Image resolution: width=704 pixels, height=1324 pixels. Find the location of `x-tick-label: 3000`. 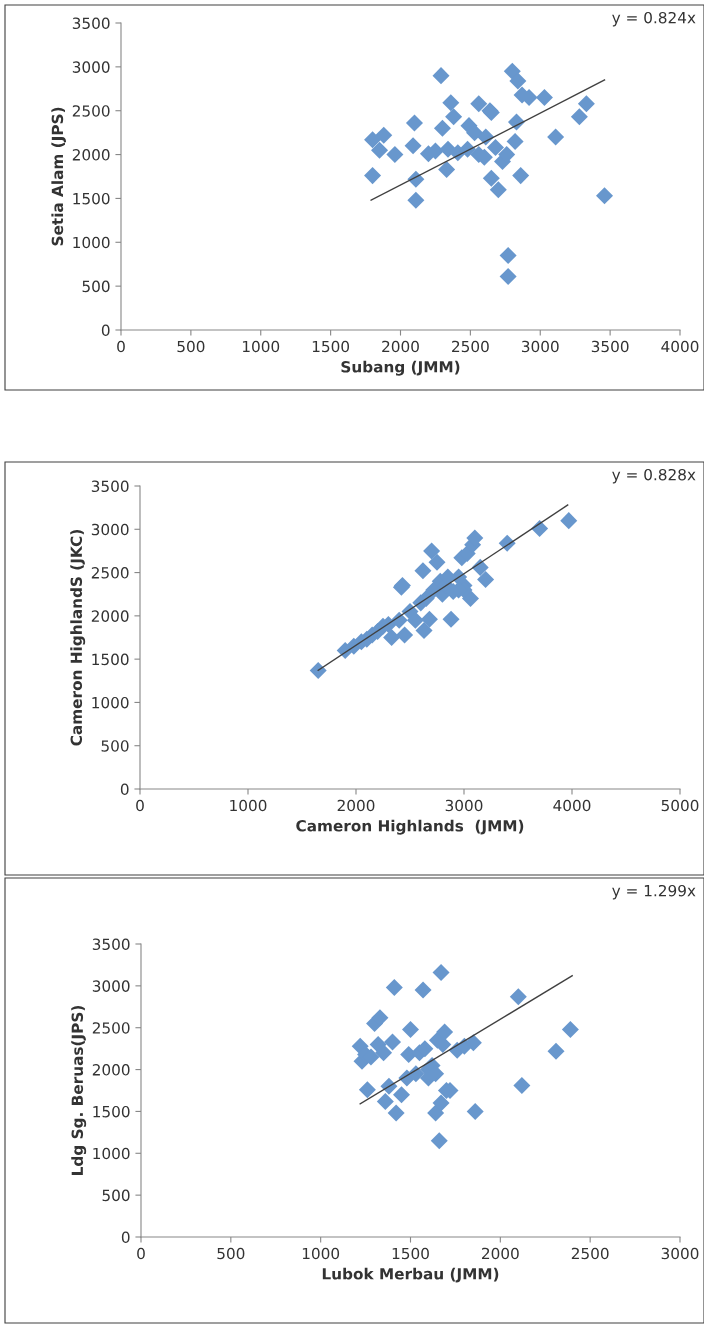

x-tick-label: 3000 is located at coordinates (540, 346).